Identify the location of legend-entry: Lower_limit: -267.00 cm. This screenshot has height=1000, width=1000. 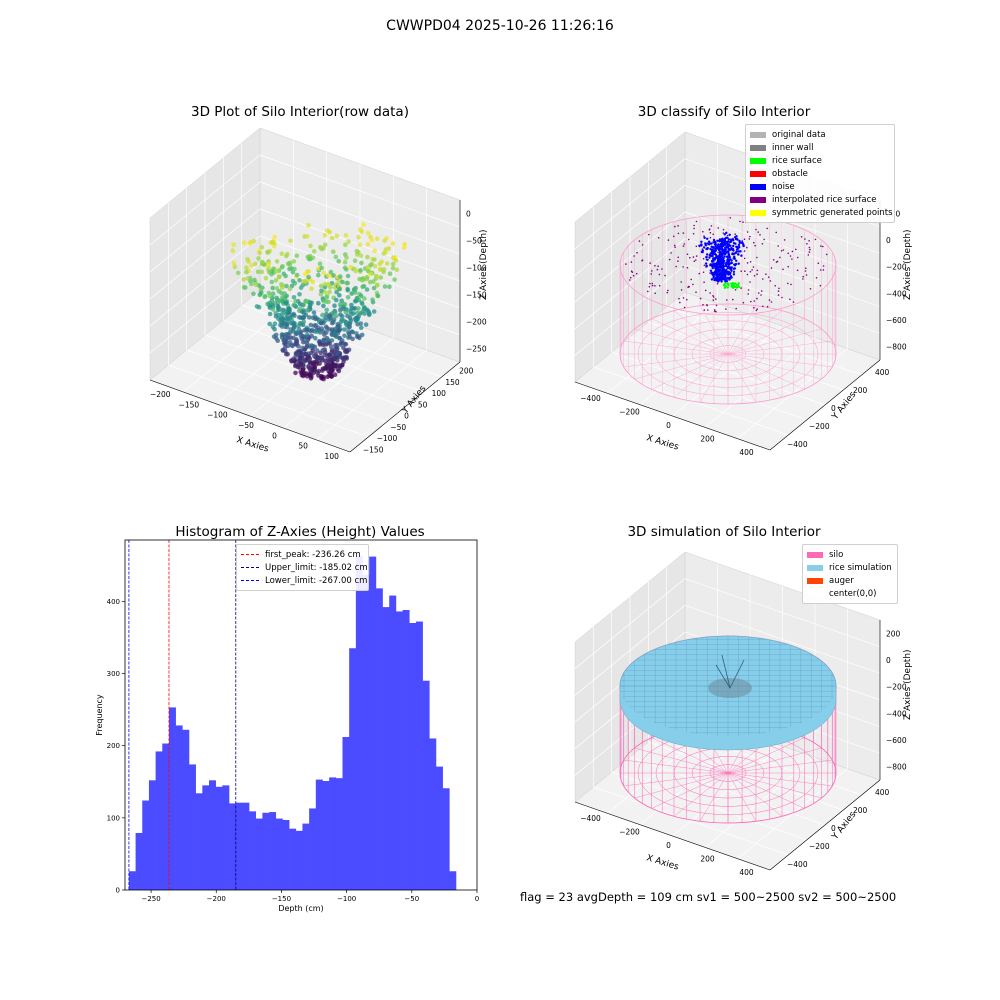
(304, 580).